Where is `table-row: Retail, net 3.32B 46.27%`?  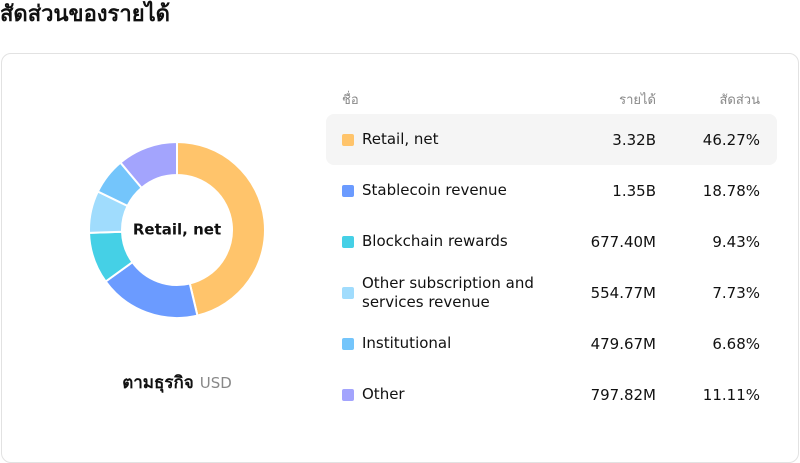
table-row: Retail, net 3.32B 46.27% is located at coordinates (551, 139).